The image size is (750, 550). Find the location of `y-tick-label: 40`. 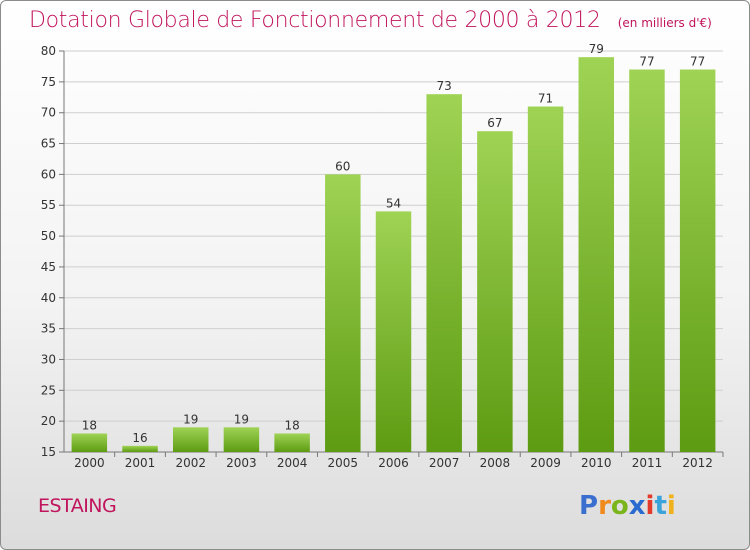

y-tick-label: 40 is located at coordinates (48, 298).